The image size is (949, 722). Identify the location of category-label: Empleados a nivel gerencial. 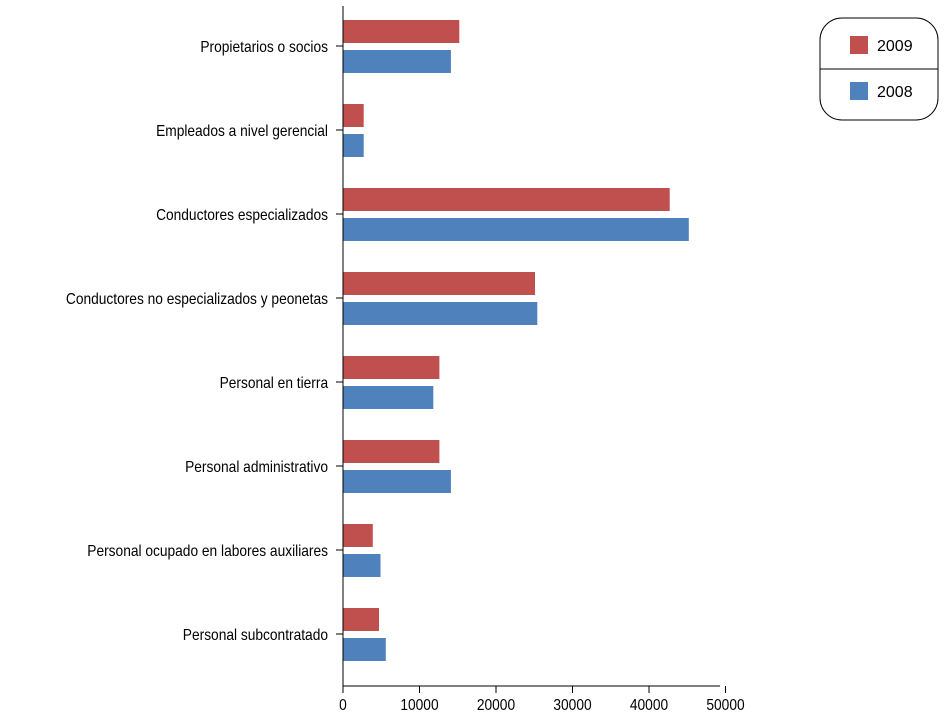
(242, 131).